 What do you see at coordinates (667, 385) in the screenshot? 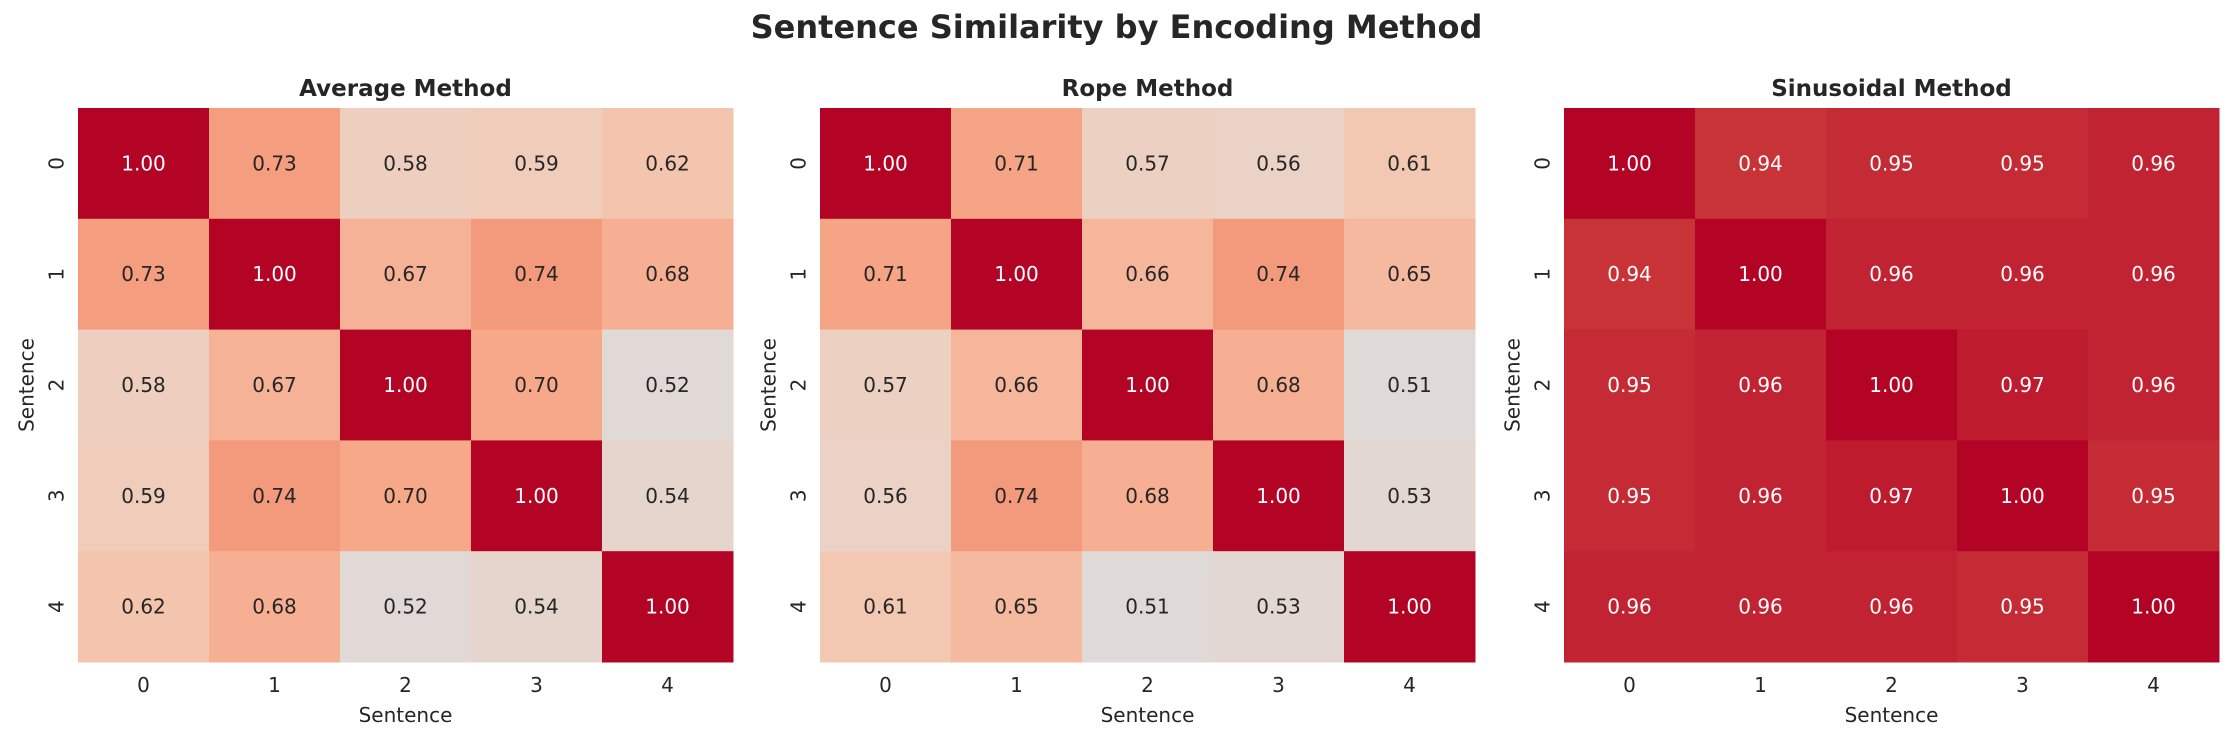
I see `cell-label: 0.52` at bounding box center [667, 385].